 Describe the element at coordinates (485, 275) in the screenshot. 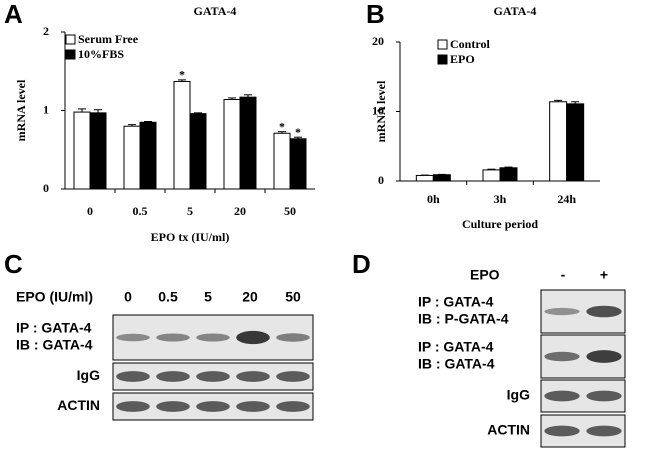

I see `blot-header: EPO` at that location.